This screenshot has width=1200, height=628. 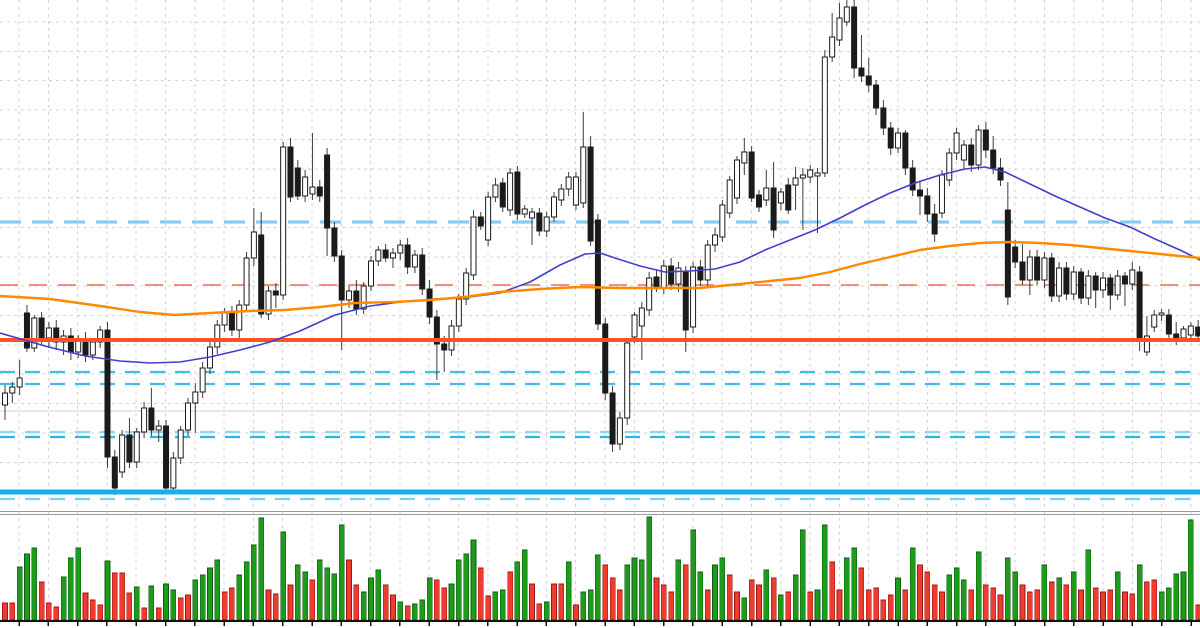 What do you see at coordinates (600, 278) in the screenshot?
I see `ma-slow-orange-line` at bounding box center [600, 278].